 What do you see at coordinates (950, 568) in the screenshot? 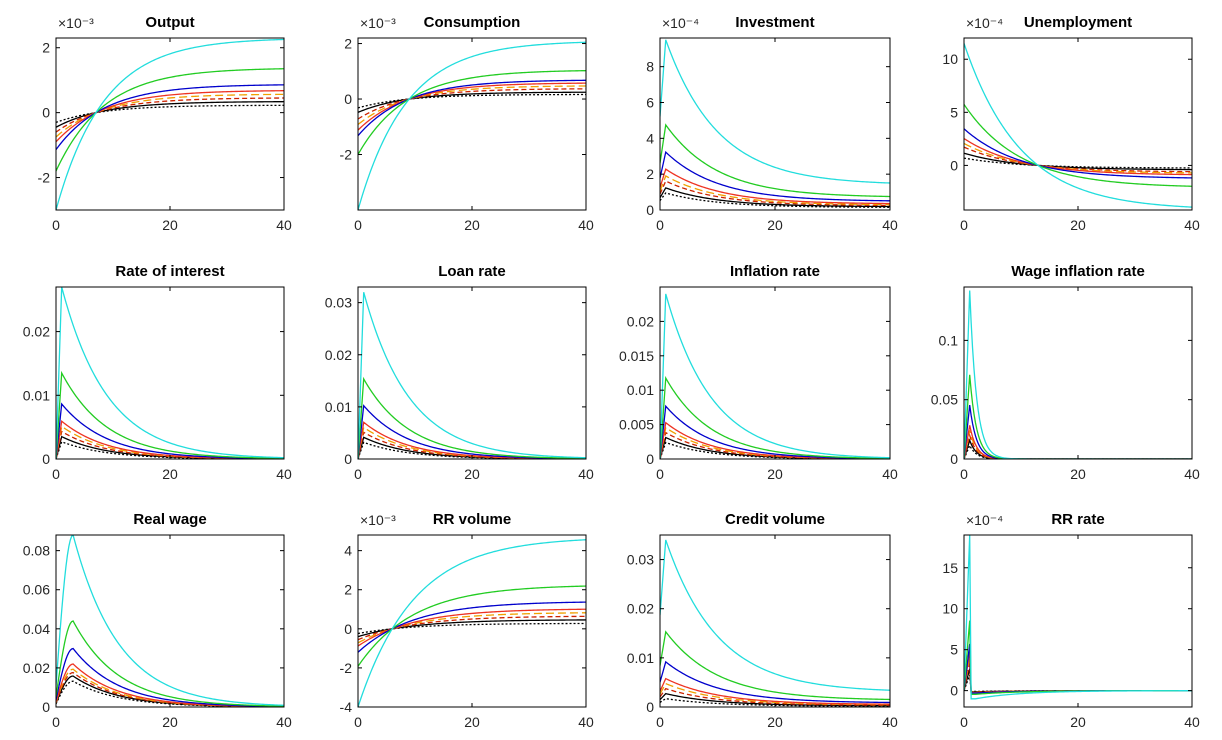
I see `y-tick-label: 15` at bounding box center [950, 568].